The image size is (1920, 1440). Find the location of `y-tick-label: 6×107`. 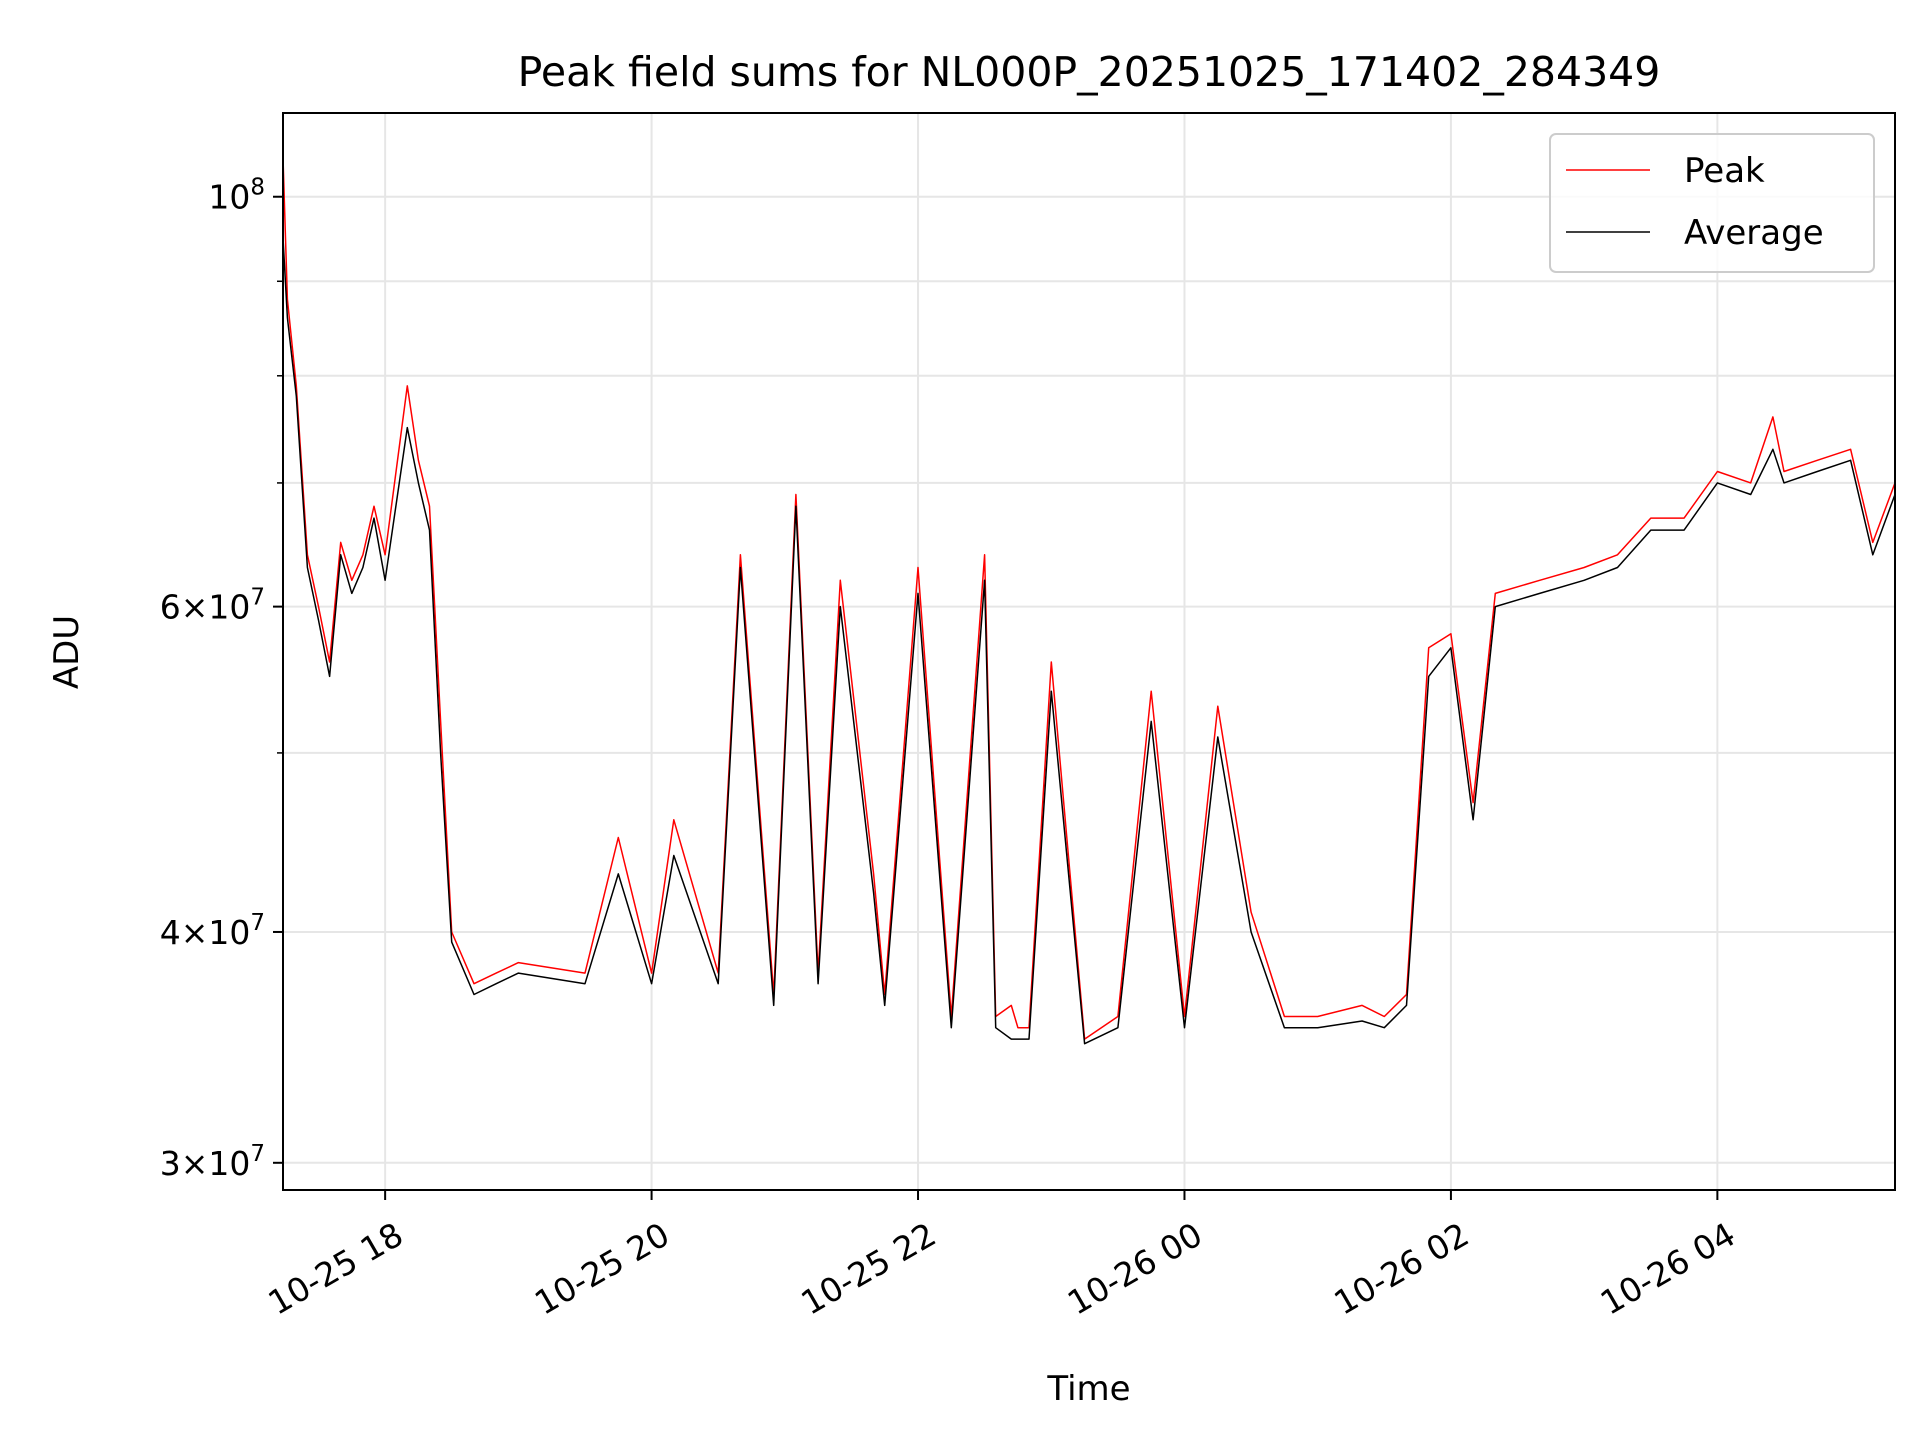

y-tick-label: 6×107 is located at coordinates (212, 606).